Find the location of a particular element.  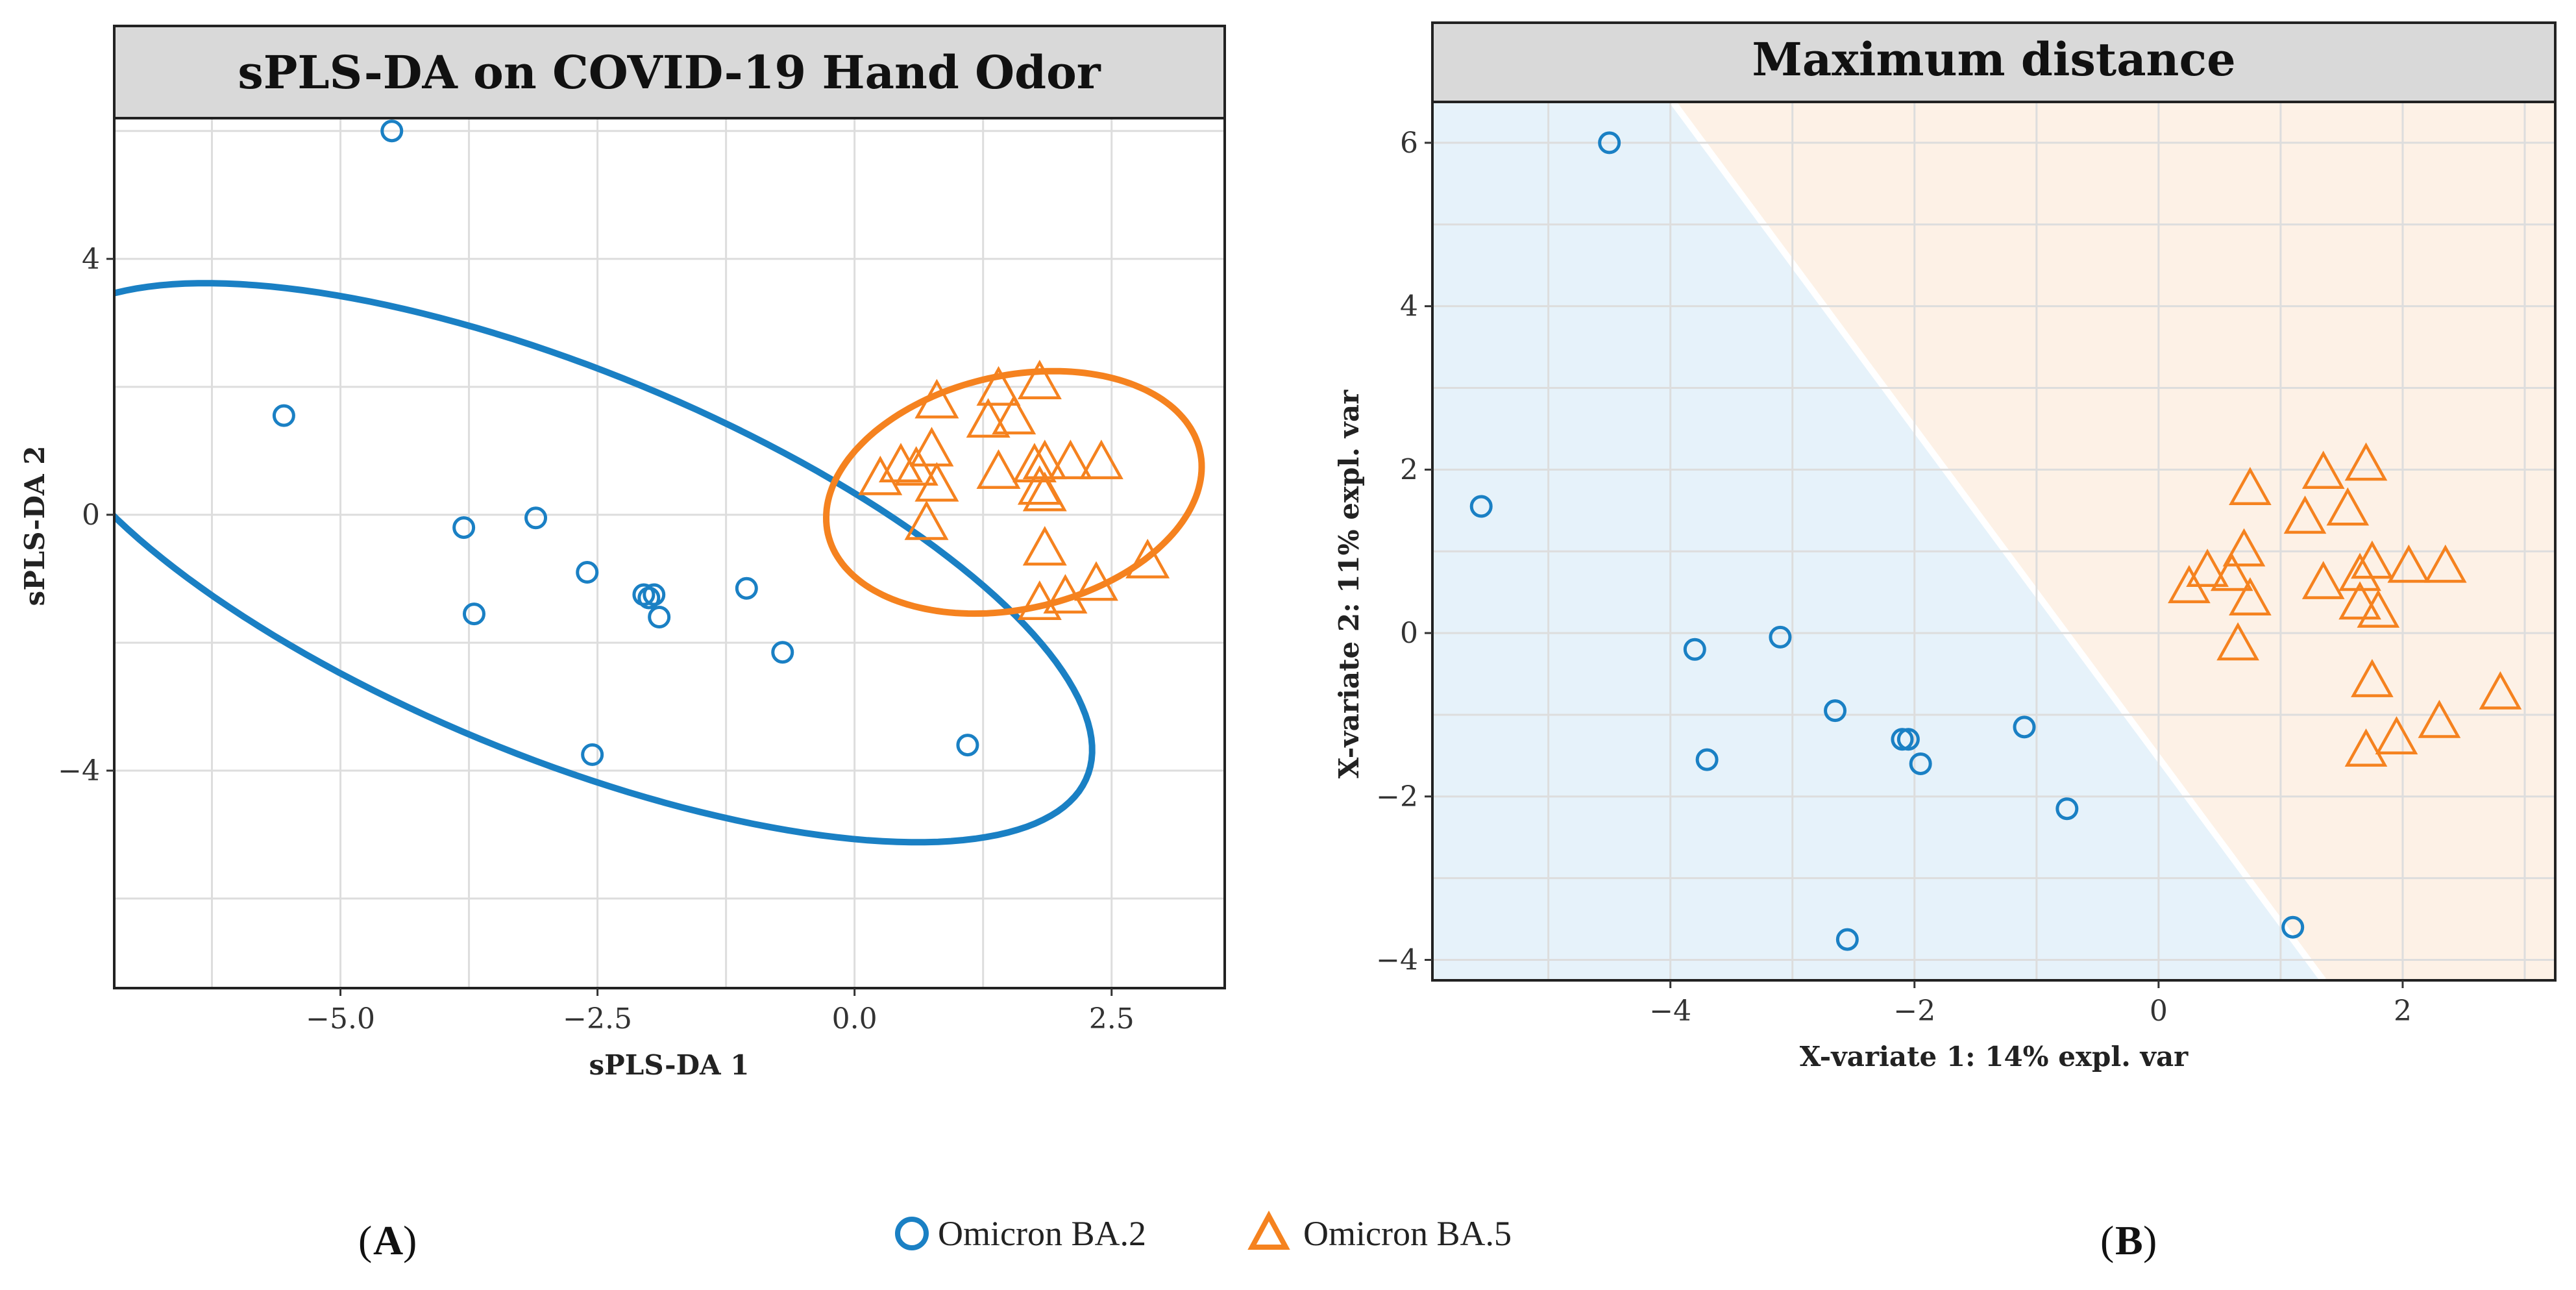

x-tick-label: 2.5 is located at coordinates (1112, 1019).